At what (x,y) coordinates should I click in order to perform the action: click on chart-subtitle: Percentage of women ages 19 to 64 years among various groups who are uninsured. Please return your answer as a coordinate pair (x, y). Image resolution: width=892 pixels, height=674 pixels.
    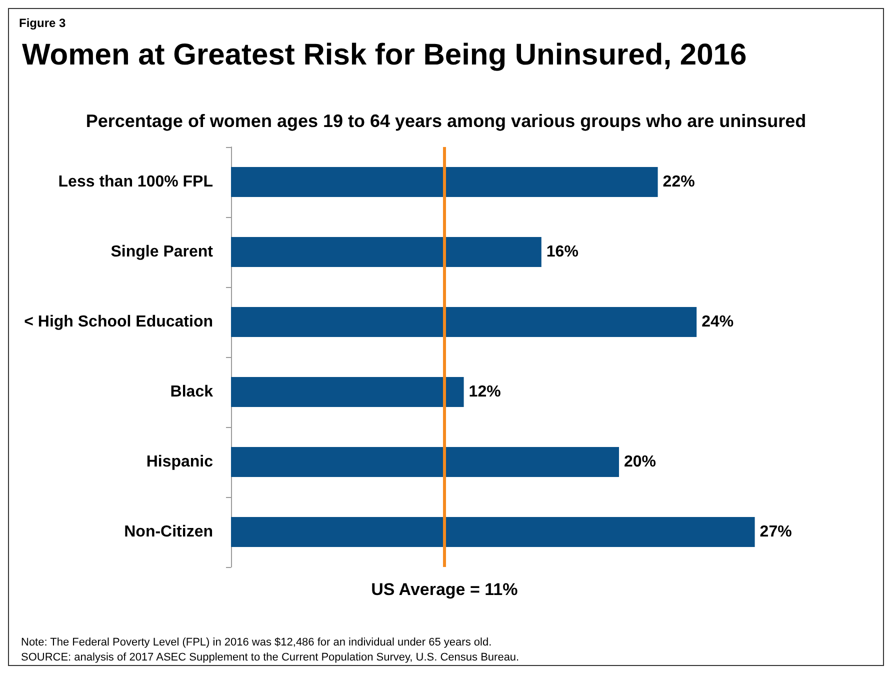
    Looking at the image, I should click on (446, 121).